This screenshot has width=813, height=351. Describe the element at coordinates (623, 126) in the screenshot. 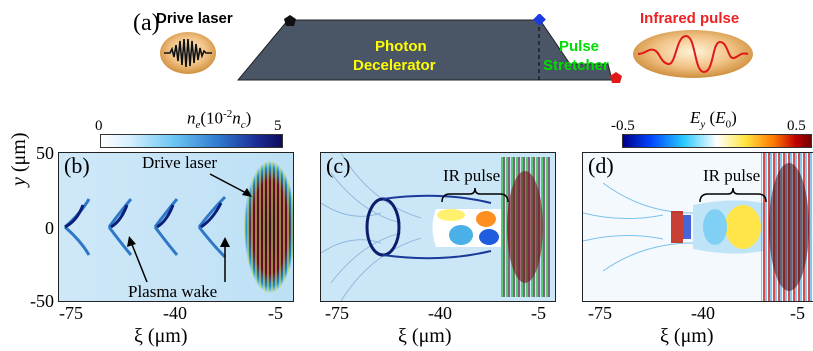

I see `field-colorbar-min: -0.5` at that location.